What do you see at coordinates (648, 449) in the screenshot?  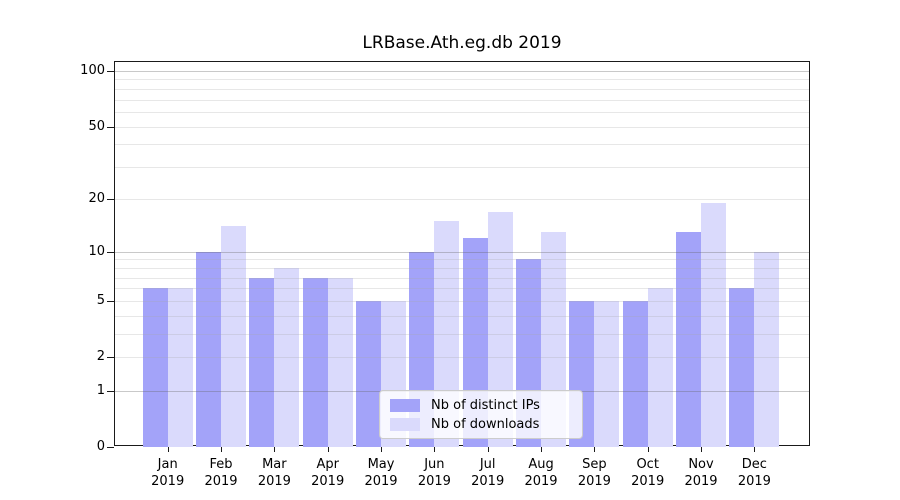 I see `x-tick-oct` at bounding box center [648, 449].